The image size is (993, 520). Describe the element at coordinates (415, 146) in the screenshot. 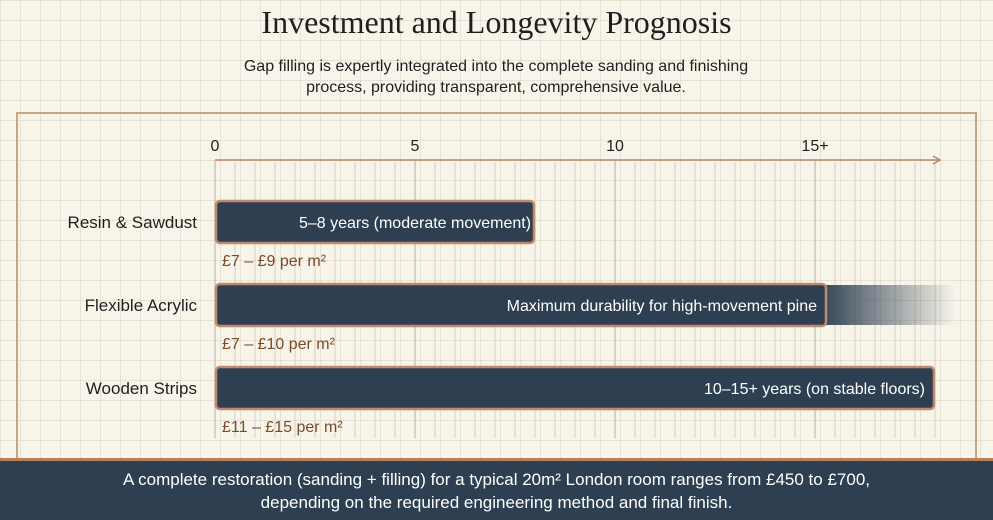

I see `axis-tick-label: 5` at that location.